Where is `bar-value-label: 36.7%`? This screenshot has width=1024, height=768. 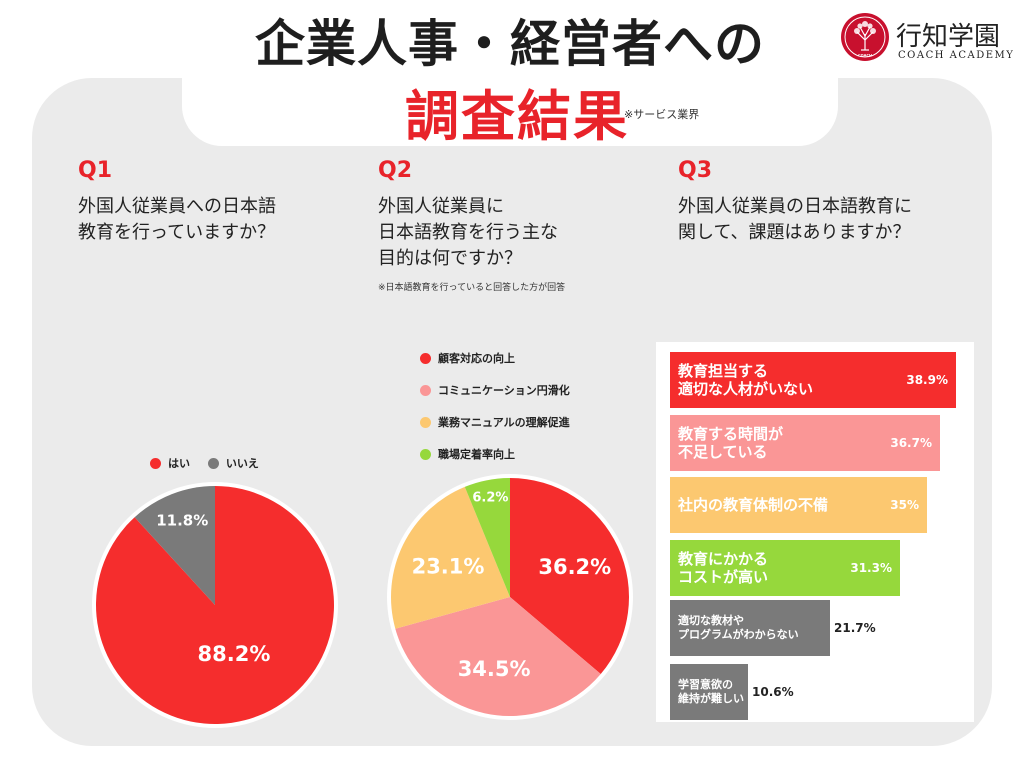
bar-value-label: 36.7% is located at coordinates (911, 443).